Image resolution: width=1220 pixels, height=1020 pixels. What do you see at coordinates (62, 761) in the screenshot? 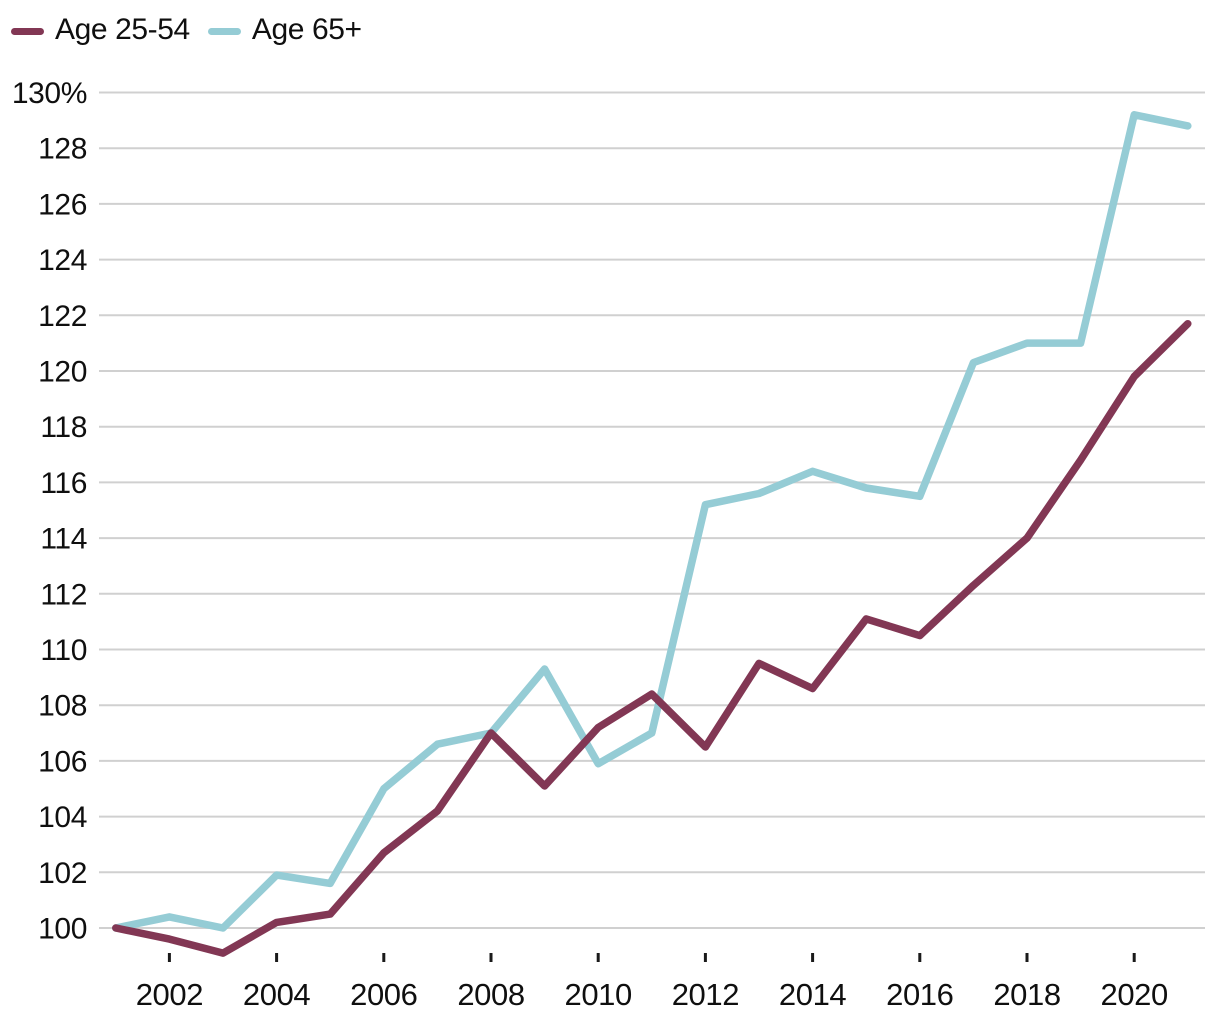
I see `y-axis-label: 106` at bounding box center [62, 761].